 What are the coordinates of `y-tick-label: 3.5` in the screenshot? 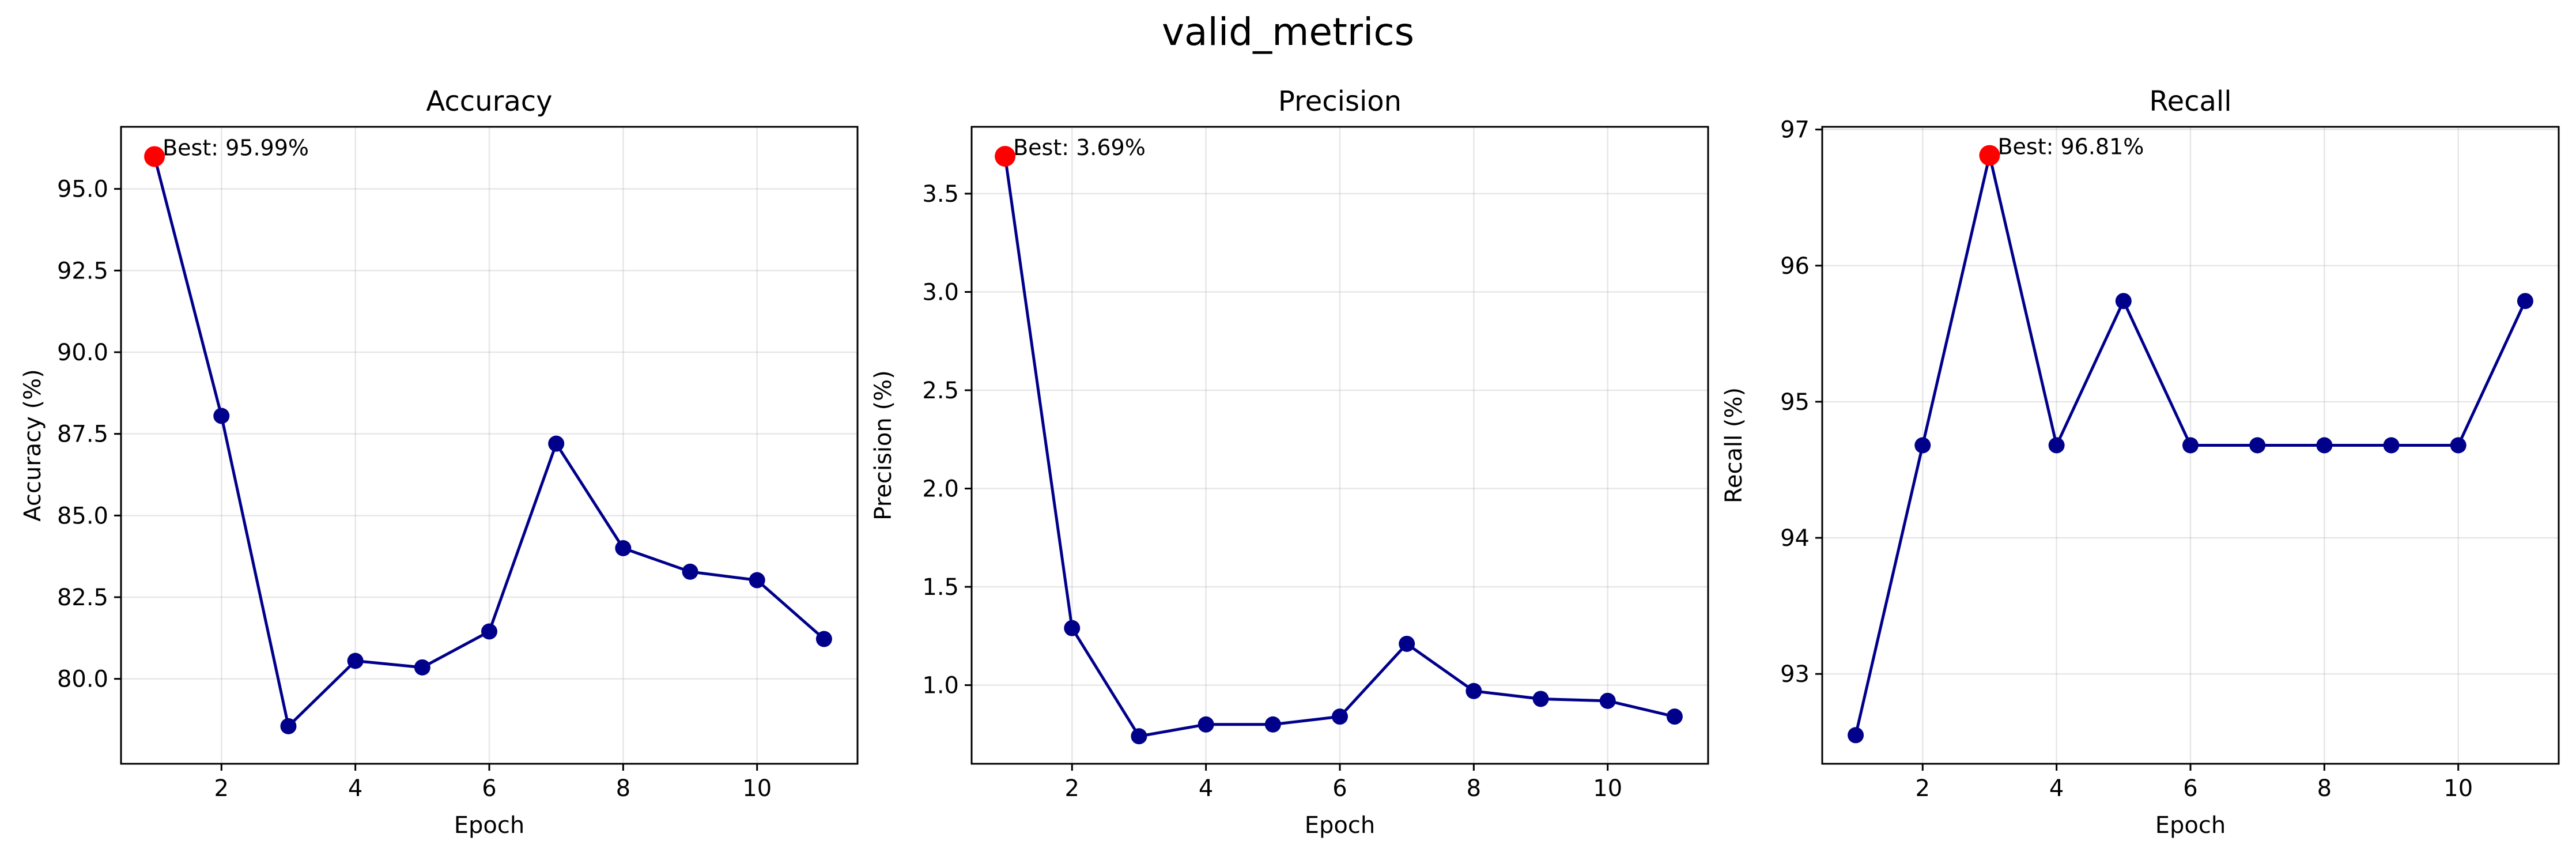 It's located at (940, 195).